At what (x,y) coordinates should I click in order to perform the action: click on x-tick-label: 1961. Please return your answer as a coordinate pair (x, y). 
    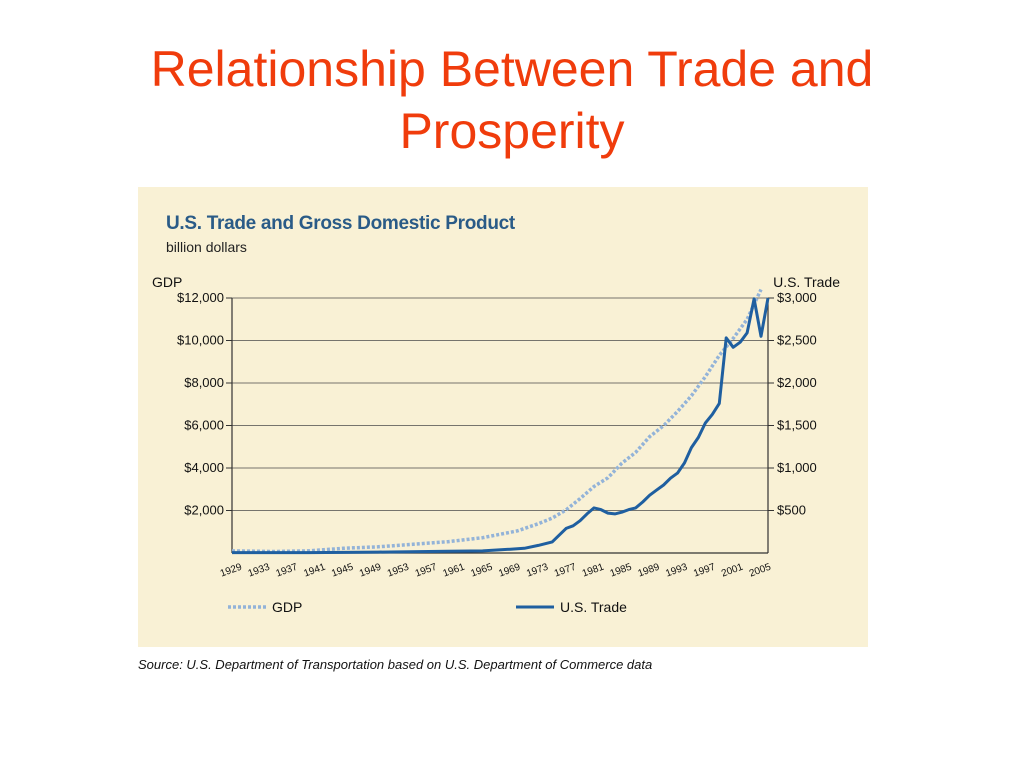
    Looking at the image, I should click on (454, 571).